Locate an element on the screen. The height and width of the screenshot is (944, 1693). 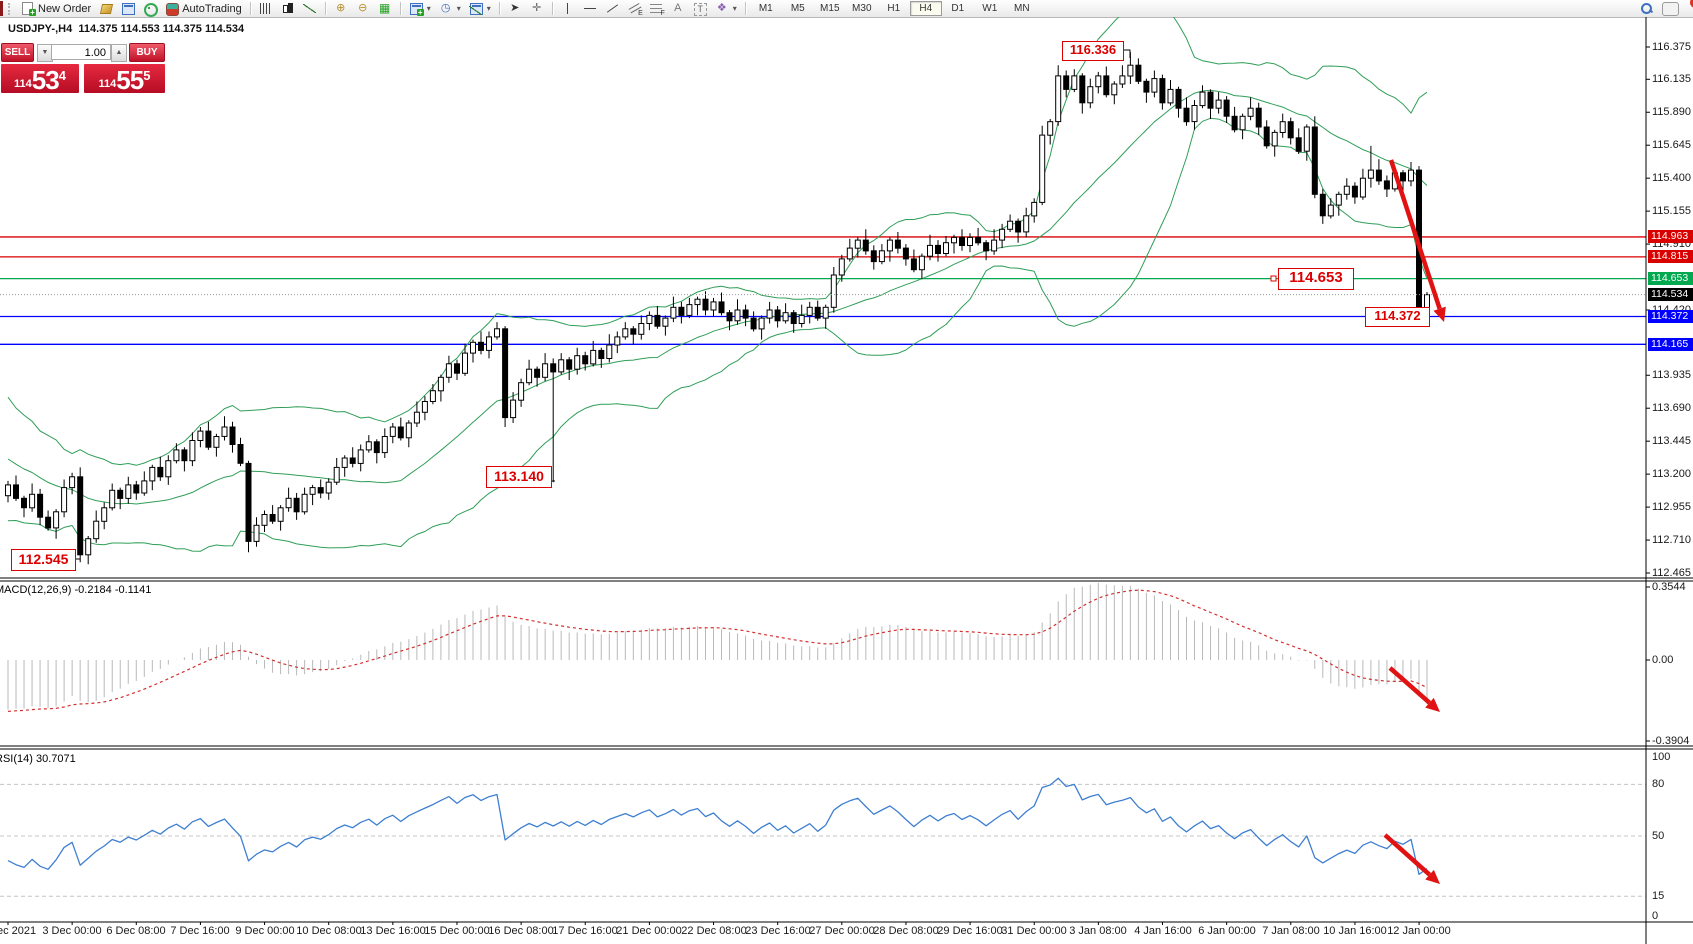
crosshair-icon: ✛ is located at coordinates (537, 8).